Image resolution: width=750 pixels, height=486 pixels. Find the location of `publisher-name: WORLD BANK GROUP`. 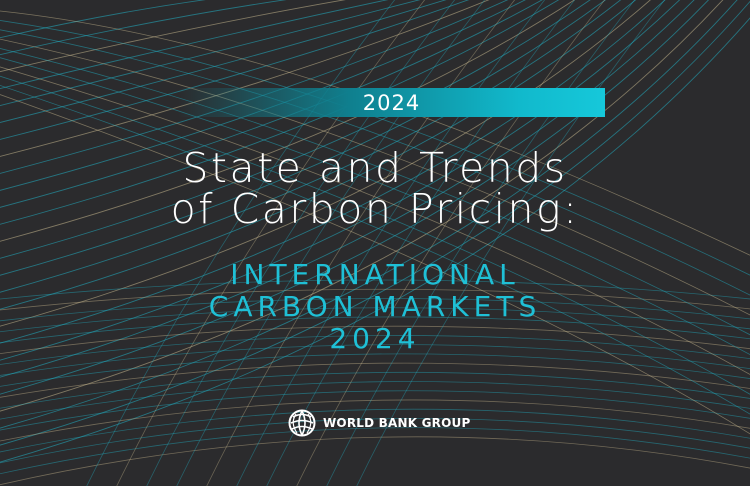

publisher-name: WORLD BANK GROUP is located at coordinates (397, 423).